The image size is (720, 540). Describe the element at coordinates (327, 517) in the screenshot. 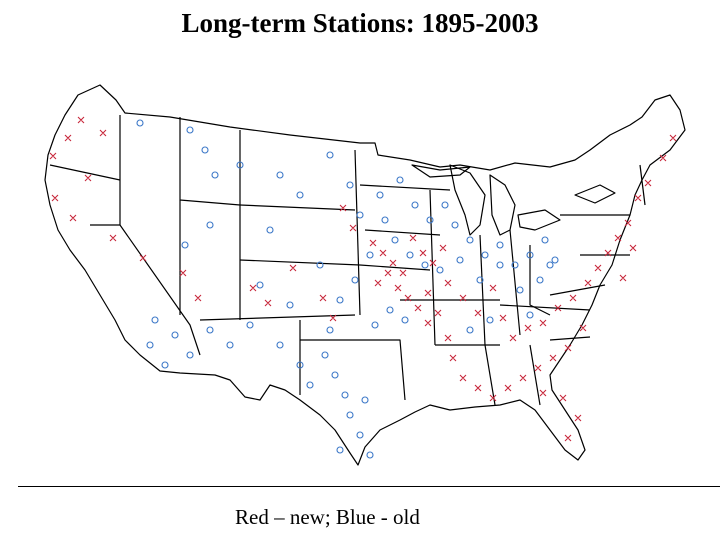

I see `legend-caption: Red – new; Blue - old` at that location.